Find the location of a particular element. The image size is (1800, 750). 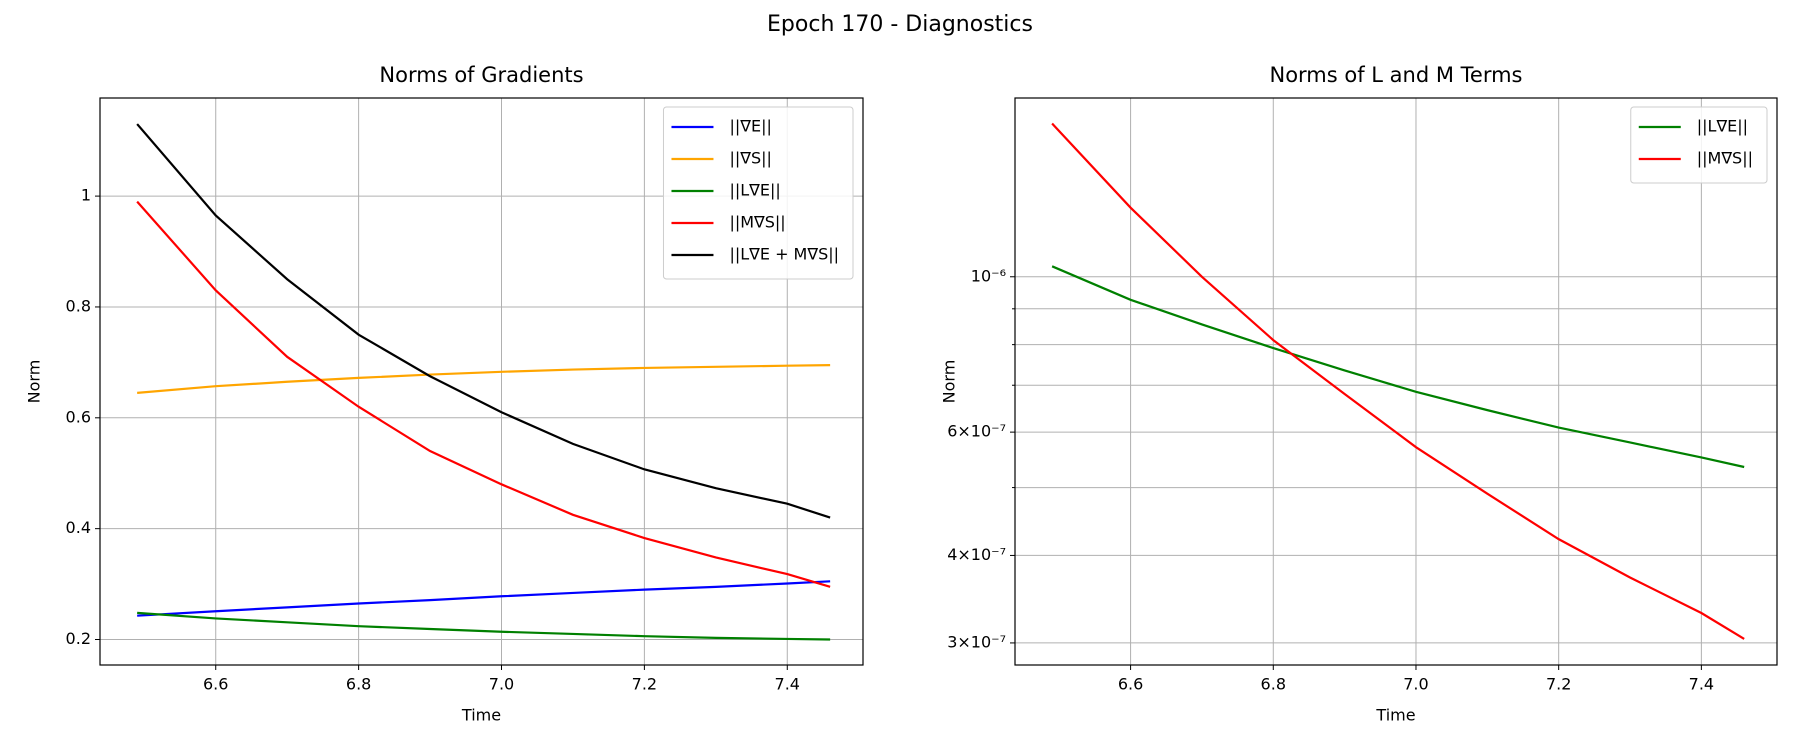

legend-label: ||L∇E + M∇S|| is located at coordinates (784, 254).